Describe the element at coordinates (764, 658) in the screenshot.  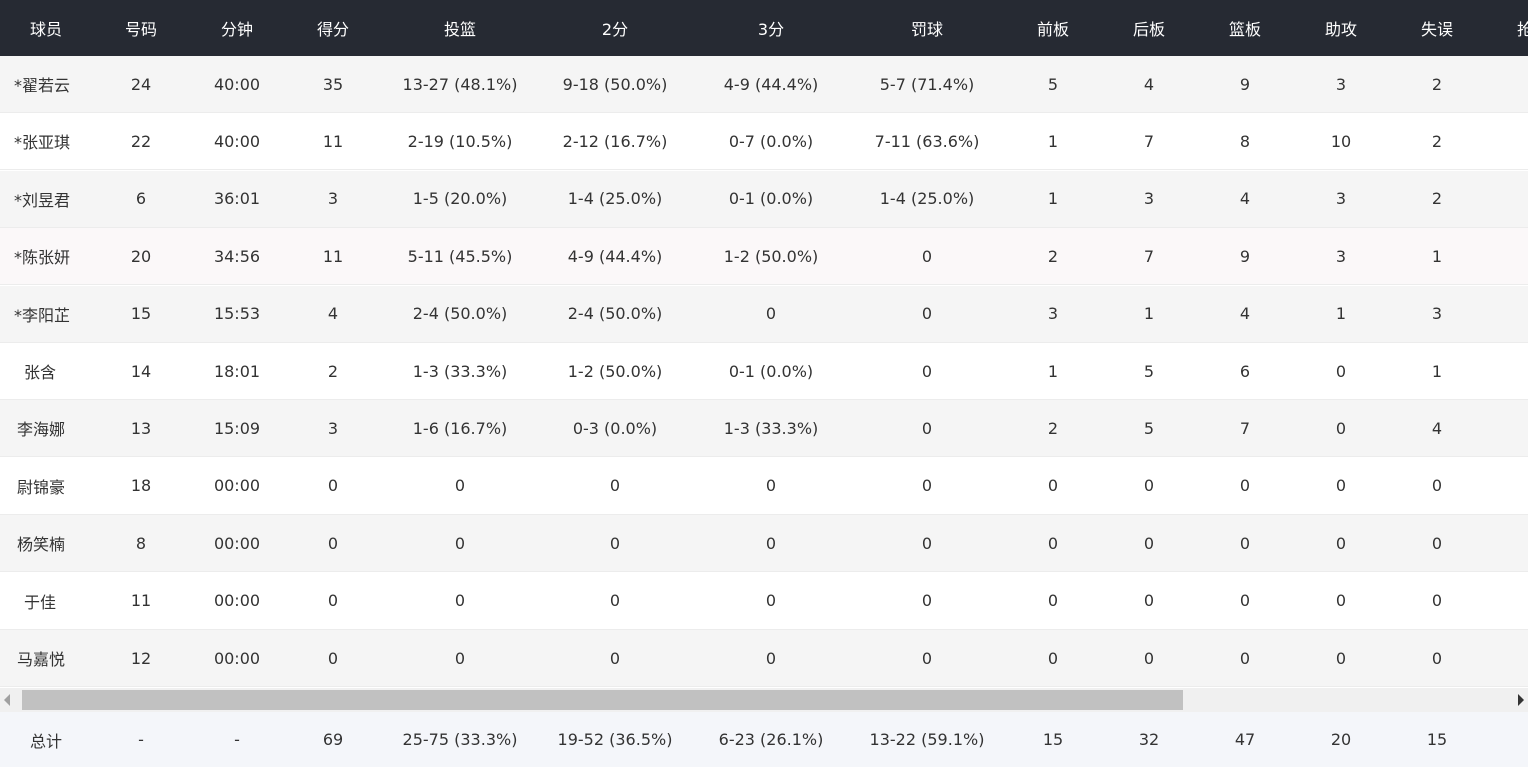
I see `table-row: 马嘉悦 12 00:00 0 0 0 0 0 0 0 0 0 0` at that location.